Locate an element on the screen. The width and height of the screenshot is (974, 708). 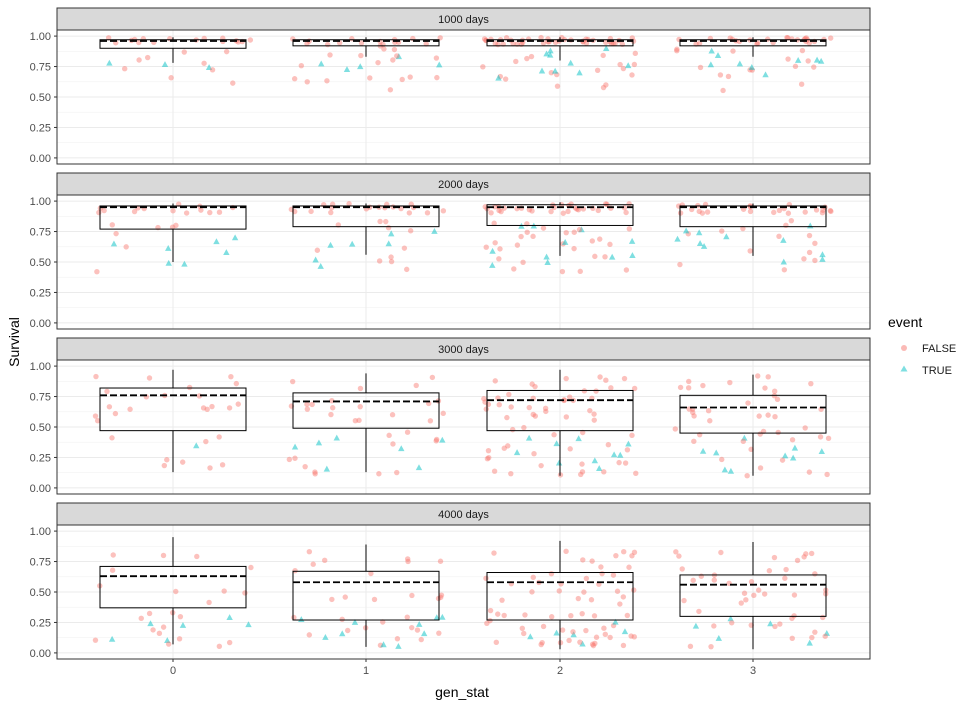
y-tick-label: 1.00 is located at coordinates (40, 202).